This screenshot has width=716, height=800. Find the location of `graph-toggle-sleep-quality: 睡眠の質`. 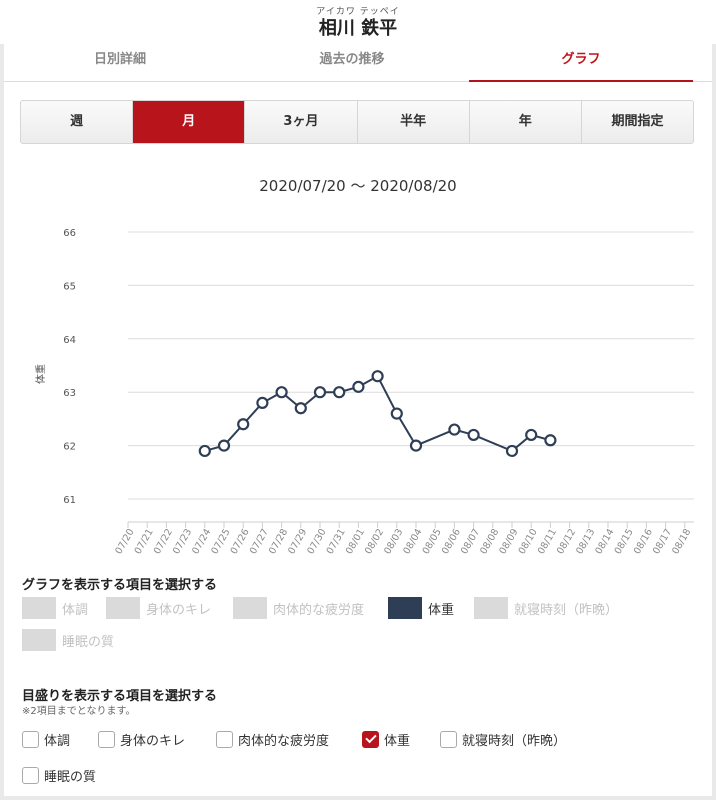

graph-toggle-sleep-quality: 睡眠の質 is located at coordinates (68, 640).